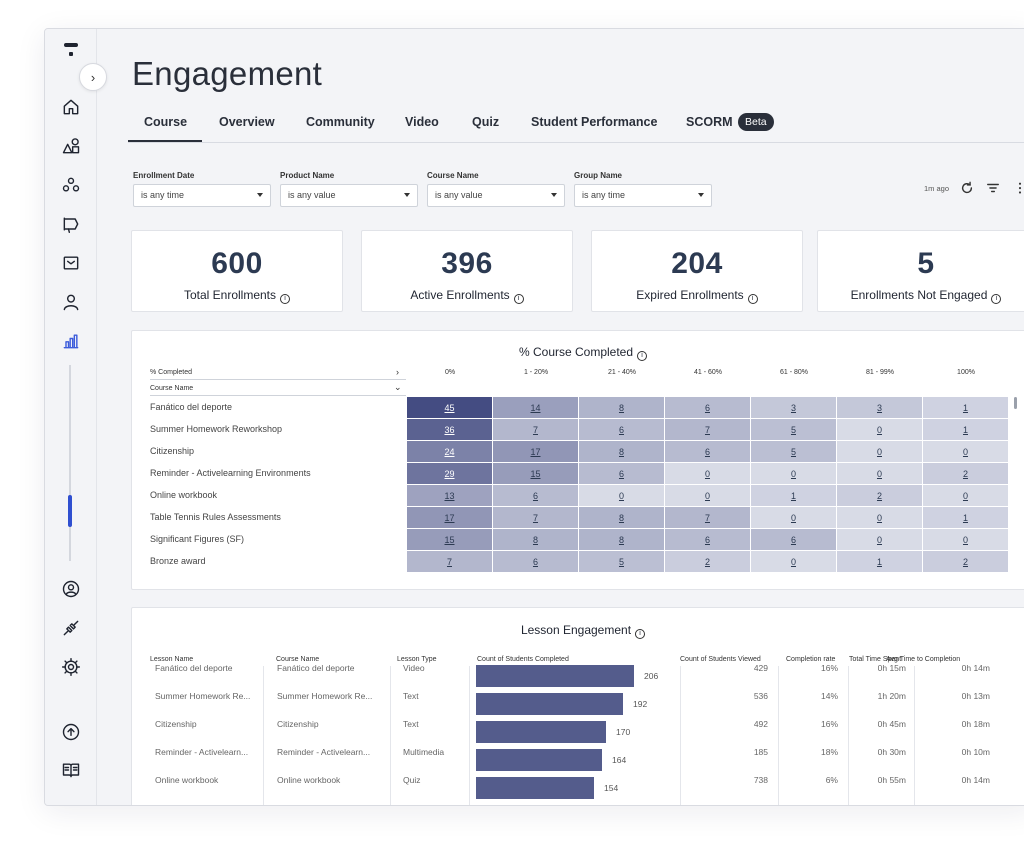  I want to click on heatmap-cell: 14, so click(535, 407).